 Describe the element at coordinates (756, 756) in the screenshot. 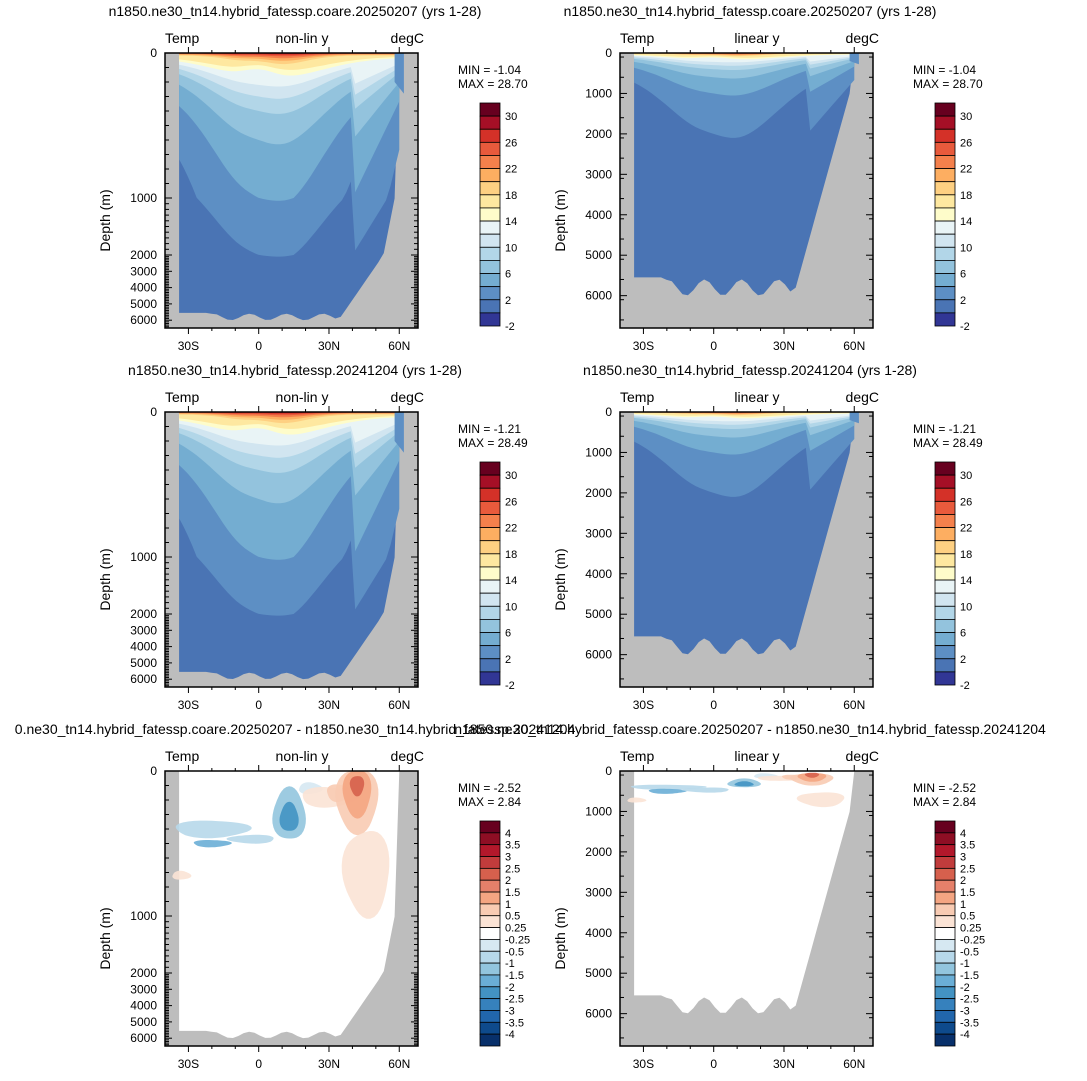

I see `y-scale-label: linear y` at that location.